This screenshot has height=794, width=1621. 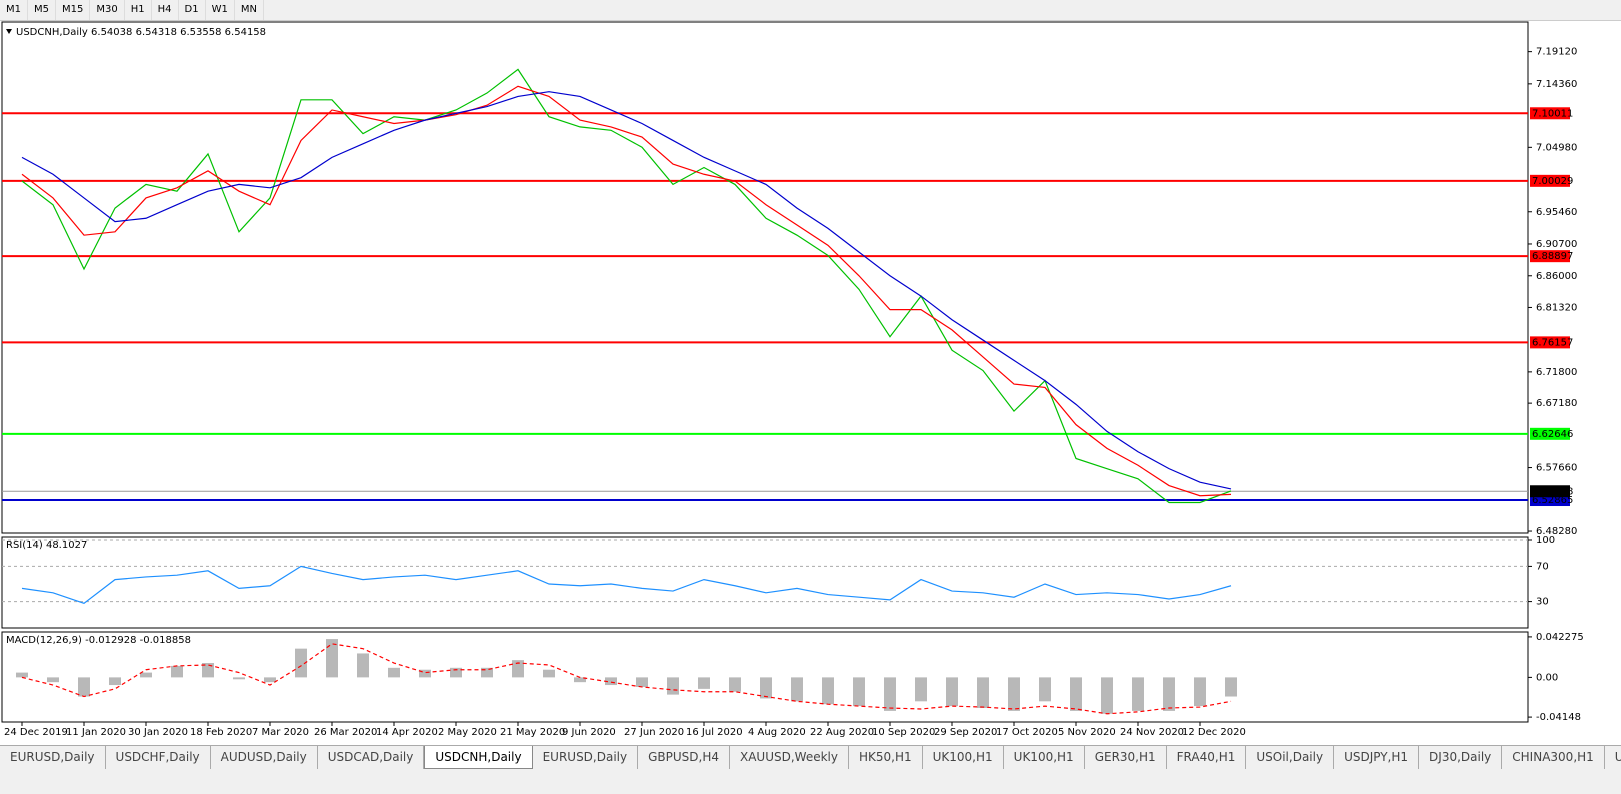 I want to click on y-tick-label: 30, so click(x=1542, y=602).